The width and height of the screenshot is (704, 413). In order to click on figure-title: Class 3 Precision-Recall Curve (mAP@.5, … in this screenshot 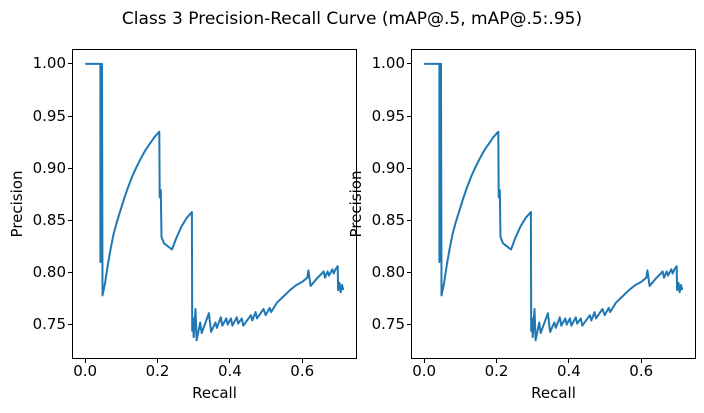, I will do `click(352, 19)`.